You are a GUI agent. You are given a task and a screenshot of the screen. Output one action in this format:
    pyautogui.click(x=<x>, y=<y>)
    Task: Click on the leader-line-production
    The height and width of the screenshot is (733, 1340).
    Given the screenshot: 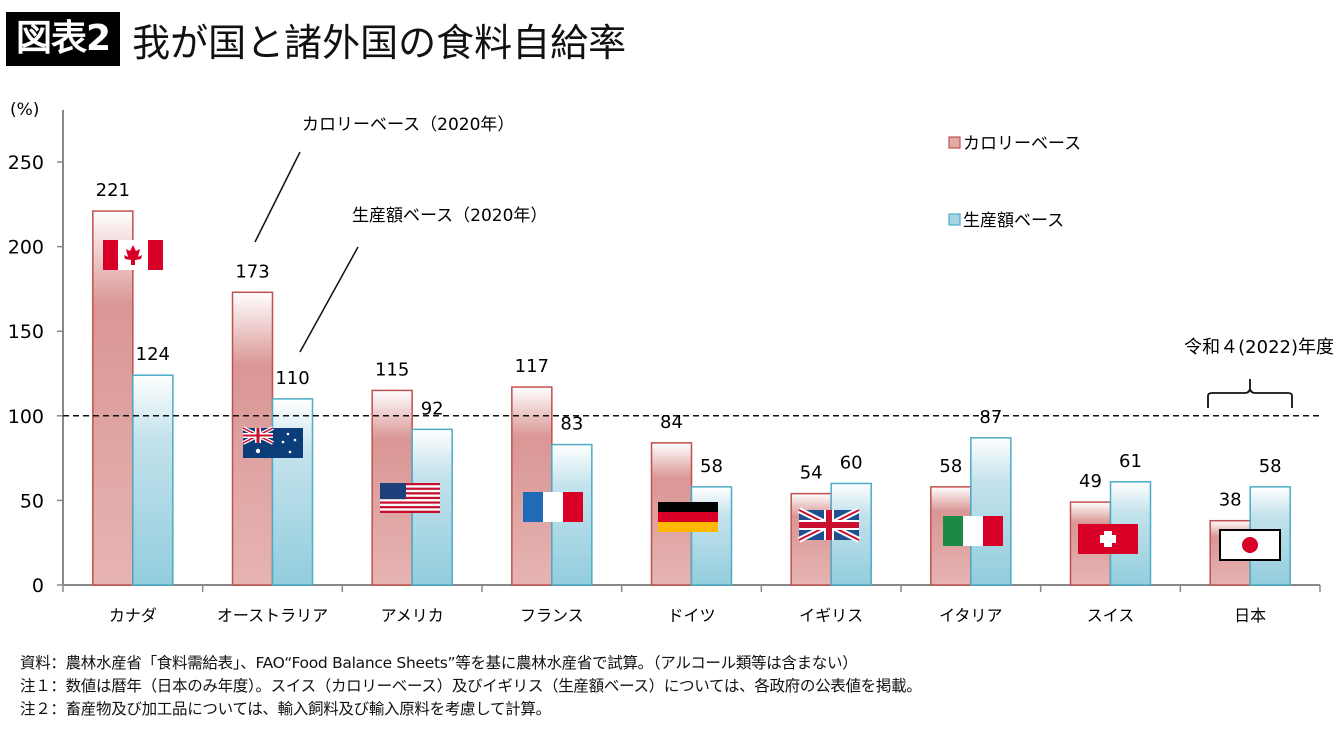 What is the action you would take?
    pyautogui.click(x=329, y=299)
    